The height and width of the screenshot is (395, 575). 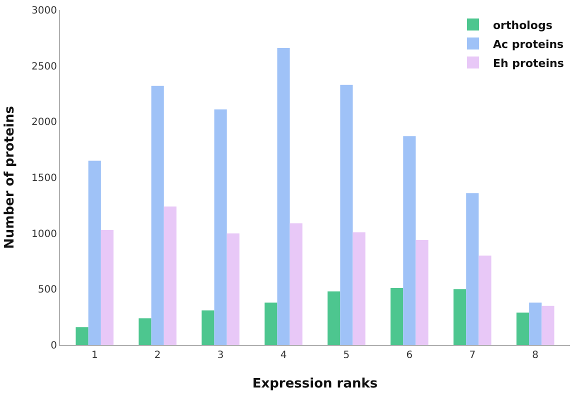 I want to click on x-tick-label: 1, so click(x=94, y=355).